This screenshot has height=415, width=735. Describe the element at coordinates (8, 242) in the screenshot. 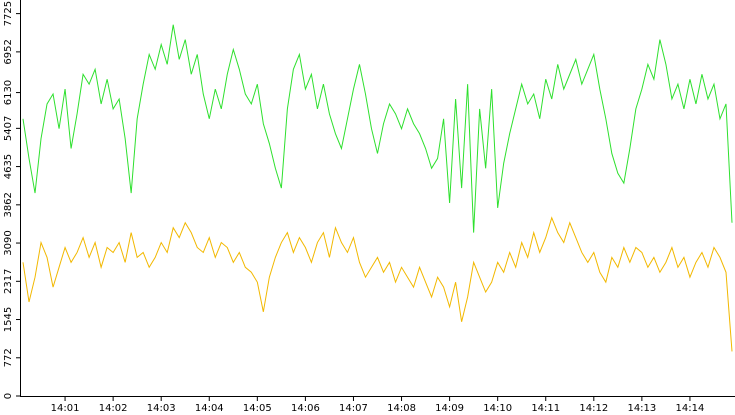

I see `y-tick-label: 3090` at that location.